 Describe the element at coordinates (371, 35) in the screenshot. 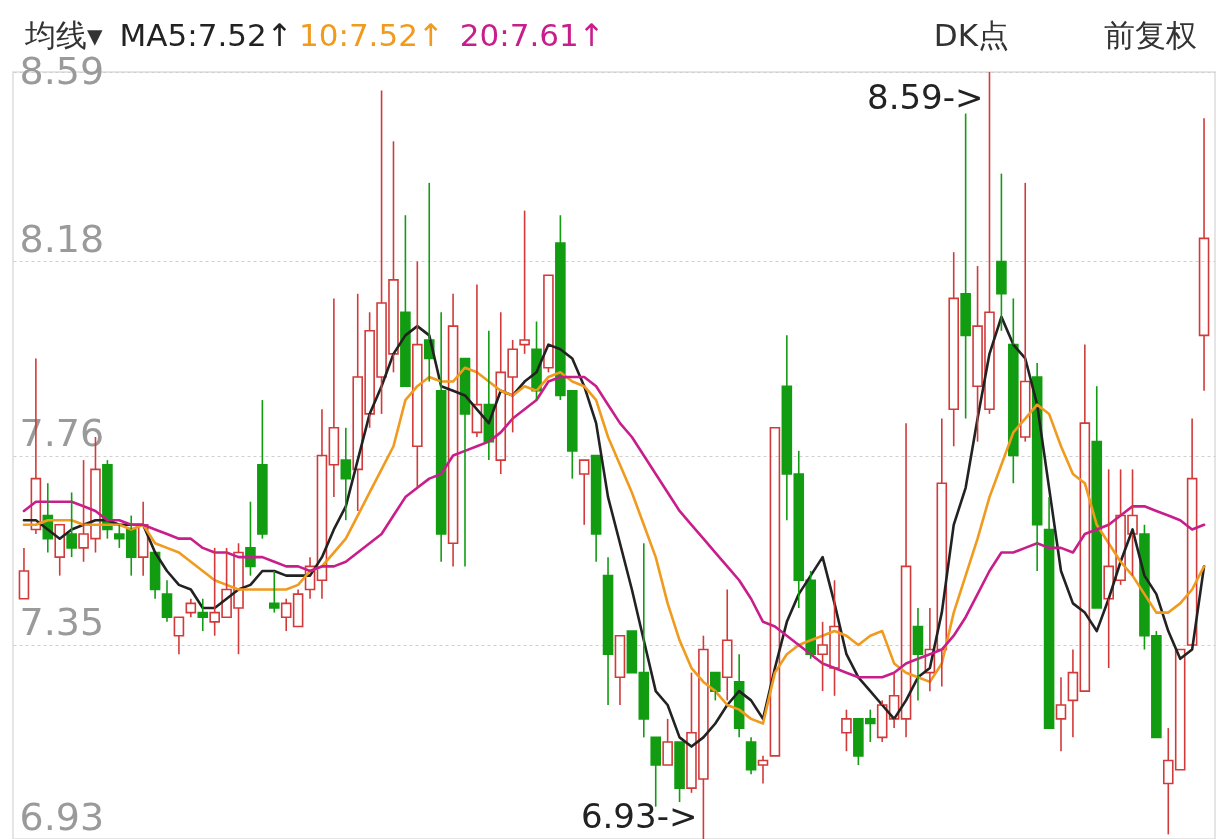

I see `text: 10:7.52↑` at that location.